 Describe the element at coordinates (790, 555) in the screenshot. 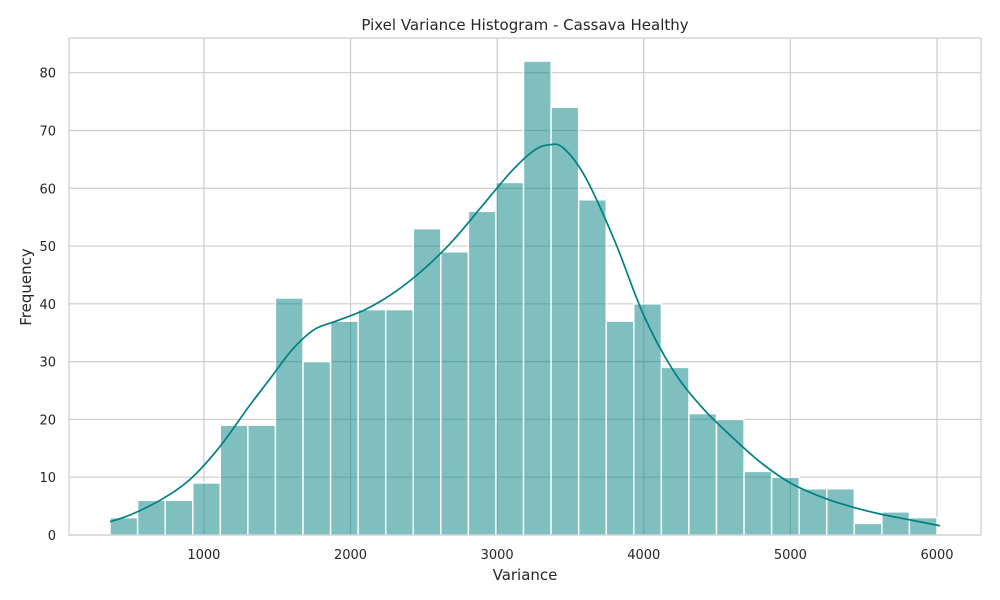

I see `x-tick-label: 5000` at that location.